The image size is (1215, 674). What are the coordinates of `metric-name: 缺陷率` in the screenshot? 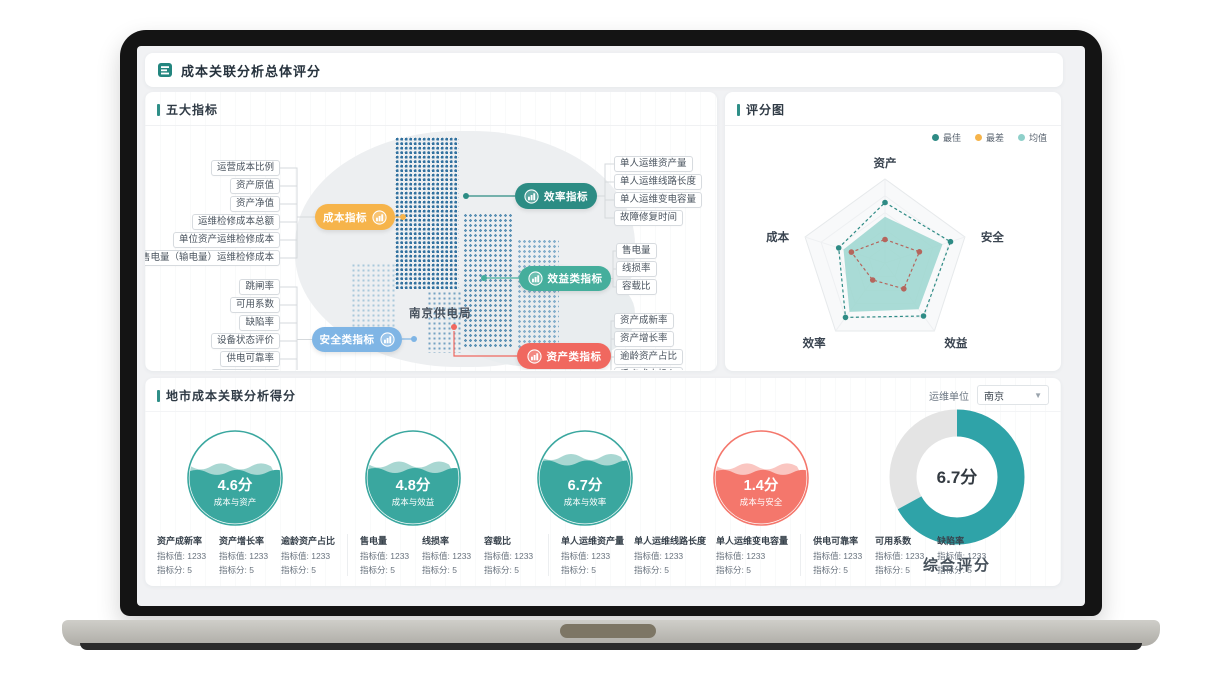 It's located at (951, 541).